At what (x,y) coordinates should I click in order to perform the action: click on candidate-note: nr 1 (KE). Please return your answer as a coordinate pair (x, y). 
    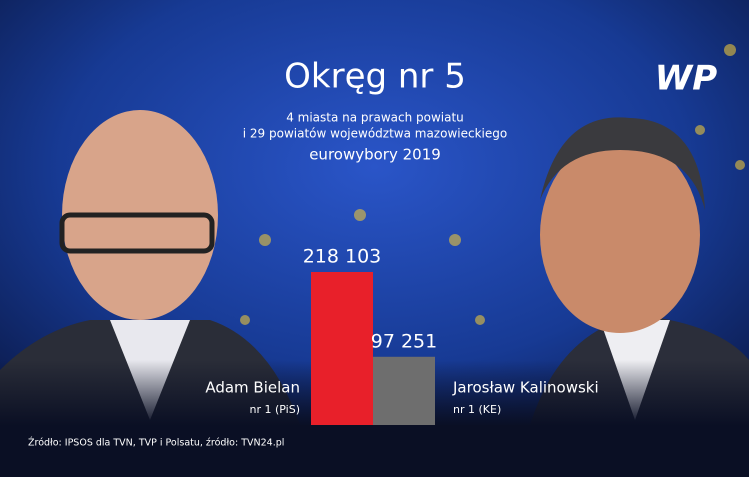
    Looking at the image, I should click on (477, 409).